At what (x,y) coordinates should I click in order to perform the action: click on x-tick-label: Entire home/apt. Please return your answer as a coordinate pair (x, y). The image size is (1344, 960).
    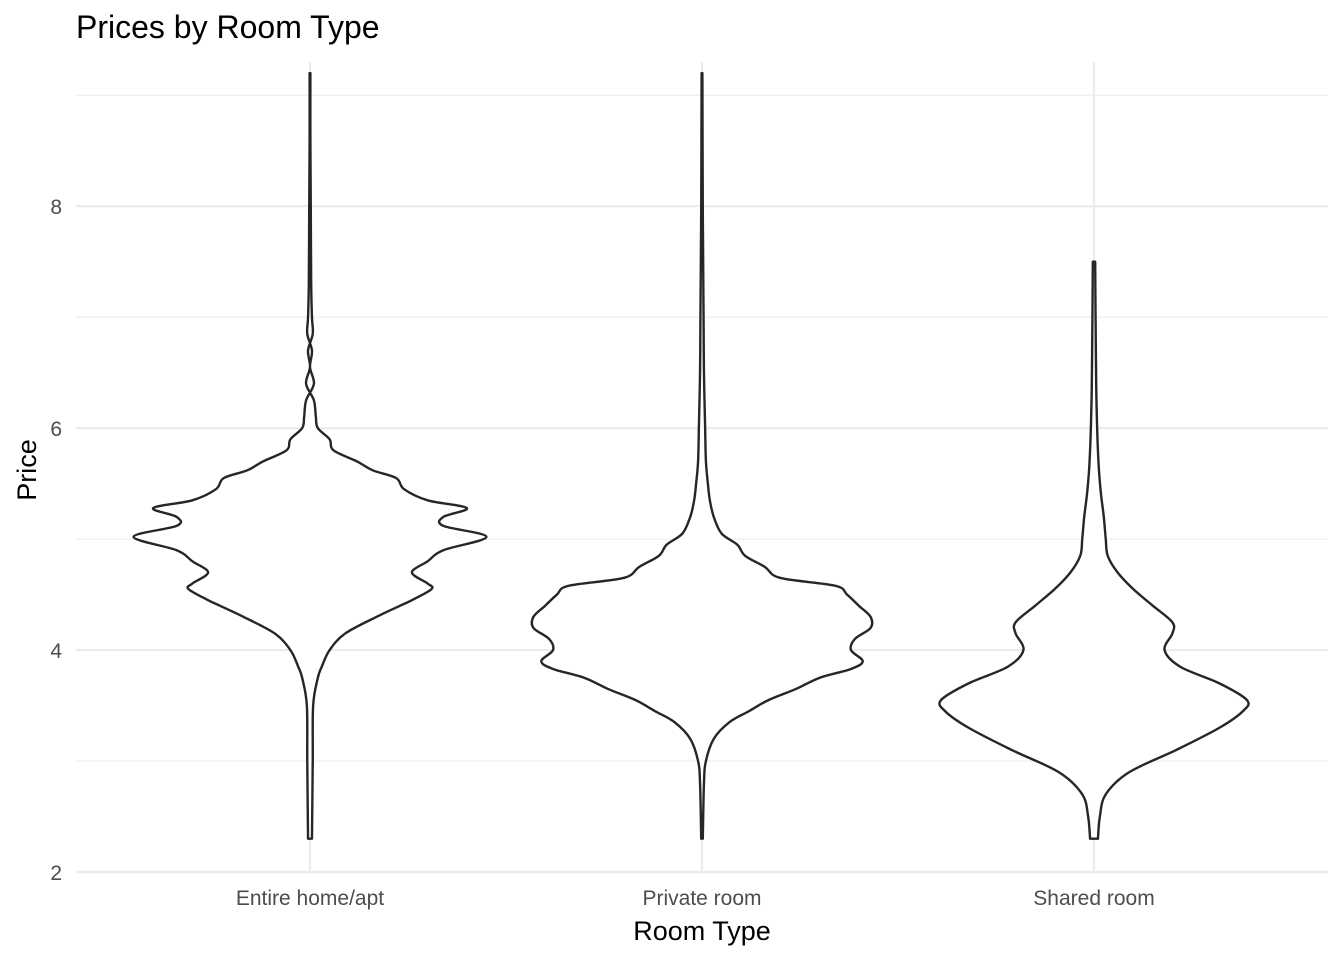
    Looking at the image, I should click on (310, 898).